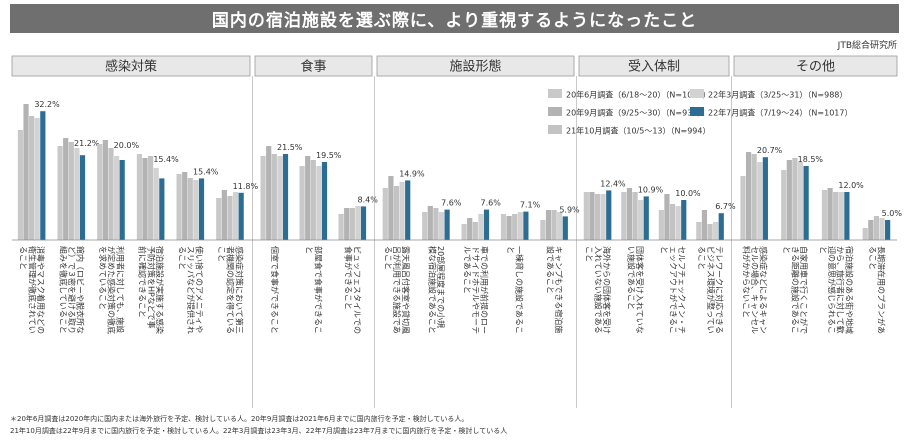 The width and height of the screenshot is (909, 442). What do you see at coordinates (120, 289) in the screenshot?
I see `category-label: 利用者に対しても、施設` at bounding box center [120, 289].